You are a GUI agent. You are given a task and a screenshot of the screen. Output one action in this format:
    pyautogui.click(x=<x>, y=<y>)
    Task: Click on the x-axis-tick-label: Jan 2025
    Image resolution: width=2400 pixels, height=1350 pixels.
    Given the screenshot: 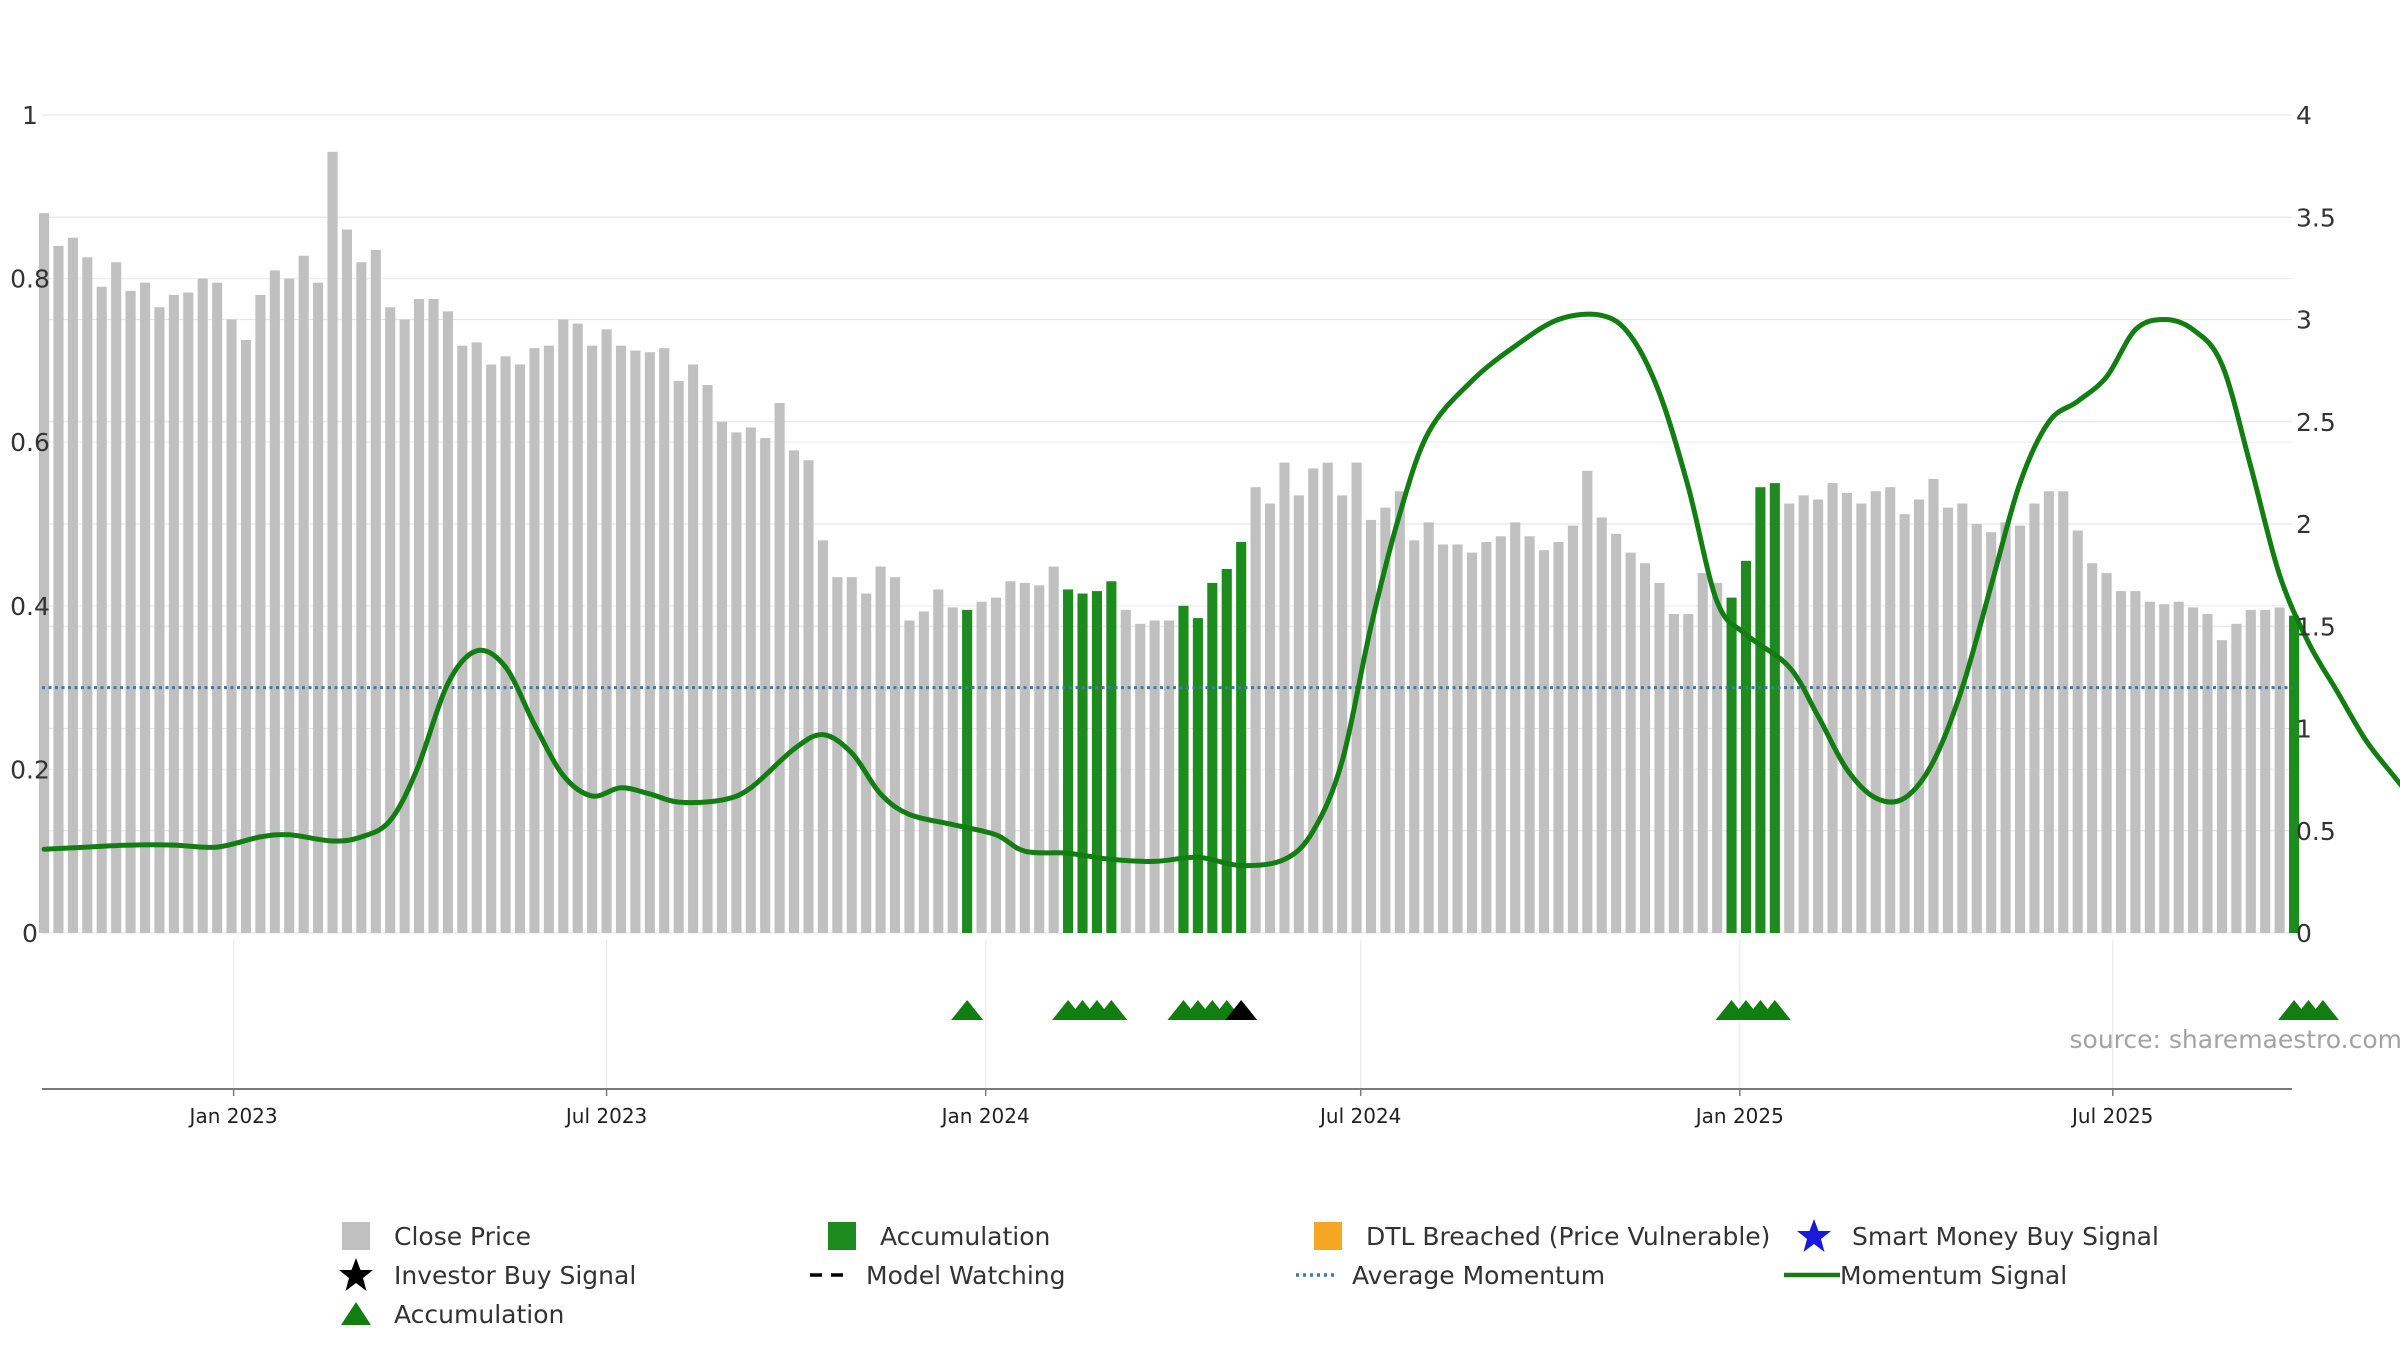 What is the action you would take?
    pyautogui.click(x=1739, y=1116)
    